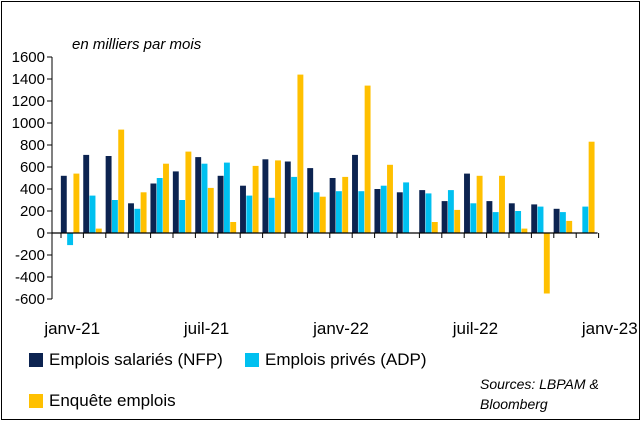 This screenshot has width=643, height=423. Describe the element at coordinates (539, 394) in the screenshot. I see `source-note: Sources: LBPAM & Bloomberg` at that location.